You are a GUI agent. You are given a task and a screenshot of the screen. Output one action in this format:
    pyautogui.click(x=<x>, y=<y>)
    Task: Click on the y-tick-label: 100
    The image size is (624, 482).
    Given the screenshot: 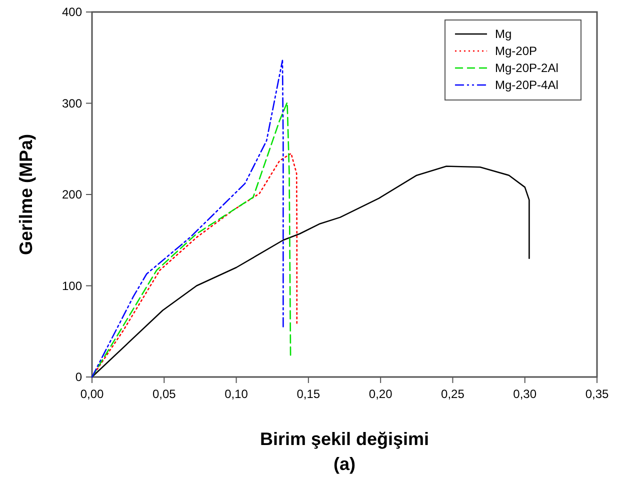 What is the action you would take?
    pyautogui.click(x=72, y=285)
    